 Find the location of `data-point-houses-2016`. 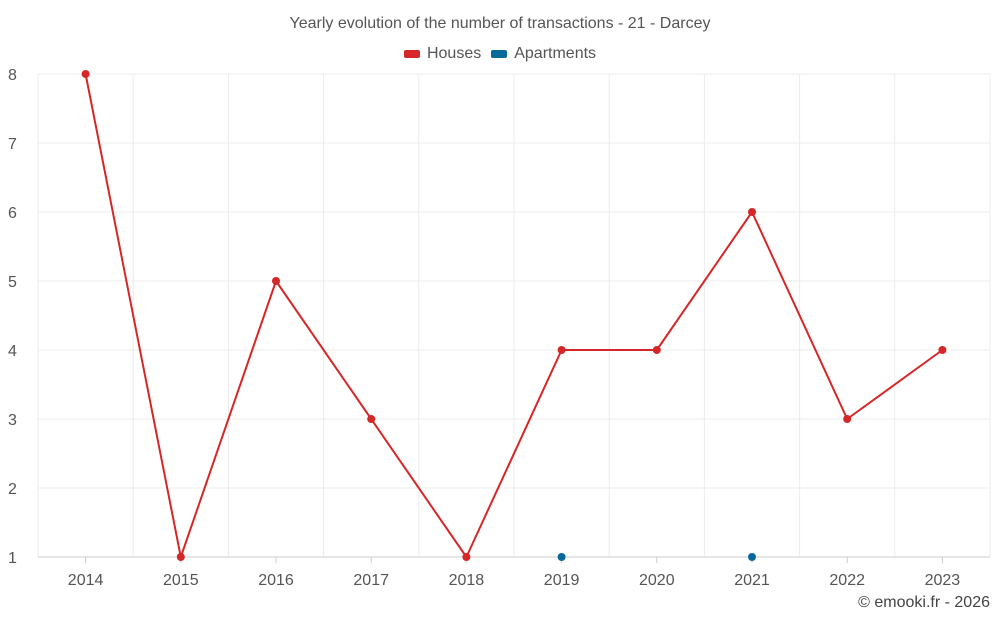

data-point-houses-2016 is located at coordinates (276, 281).